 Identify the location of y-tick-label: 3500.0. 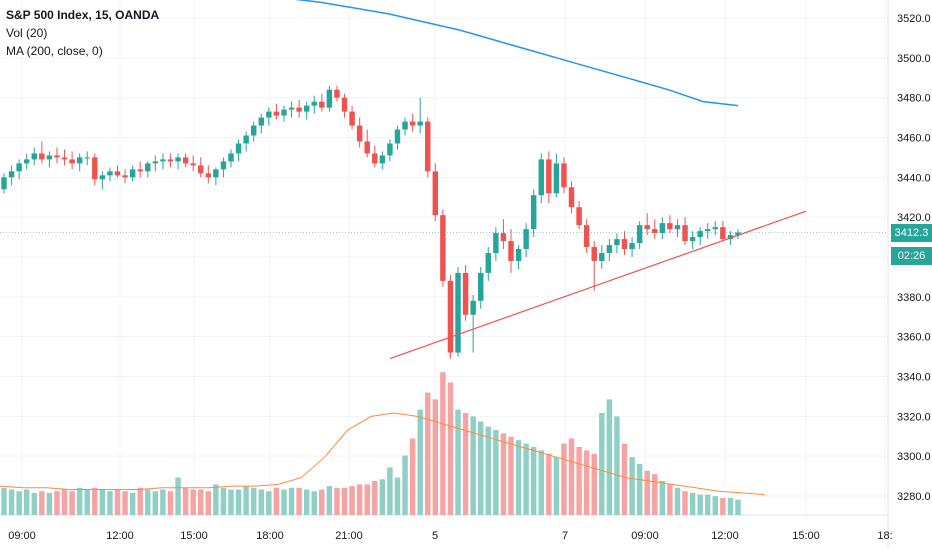
(914, 59).